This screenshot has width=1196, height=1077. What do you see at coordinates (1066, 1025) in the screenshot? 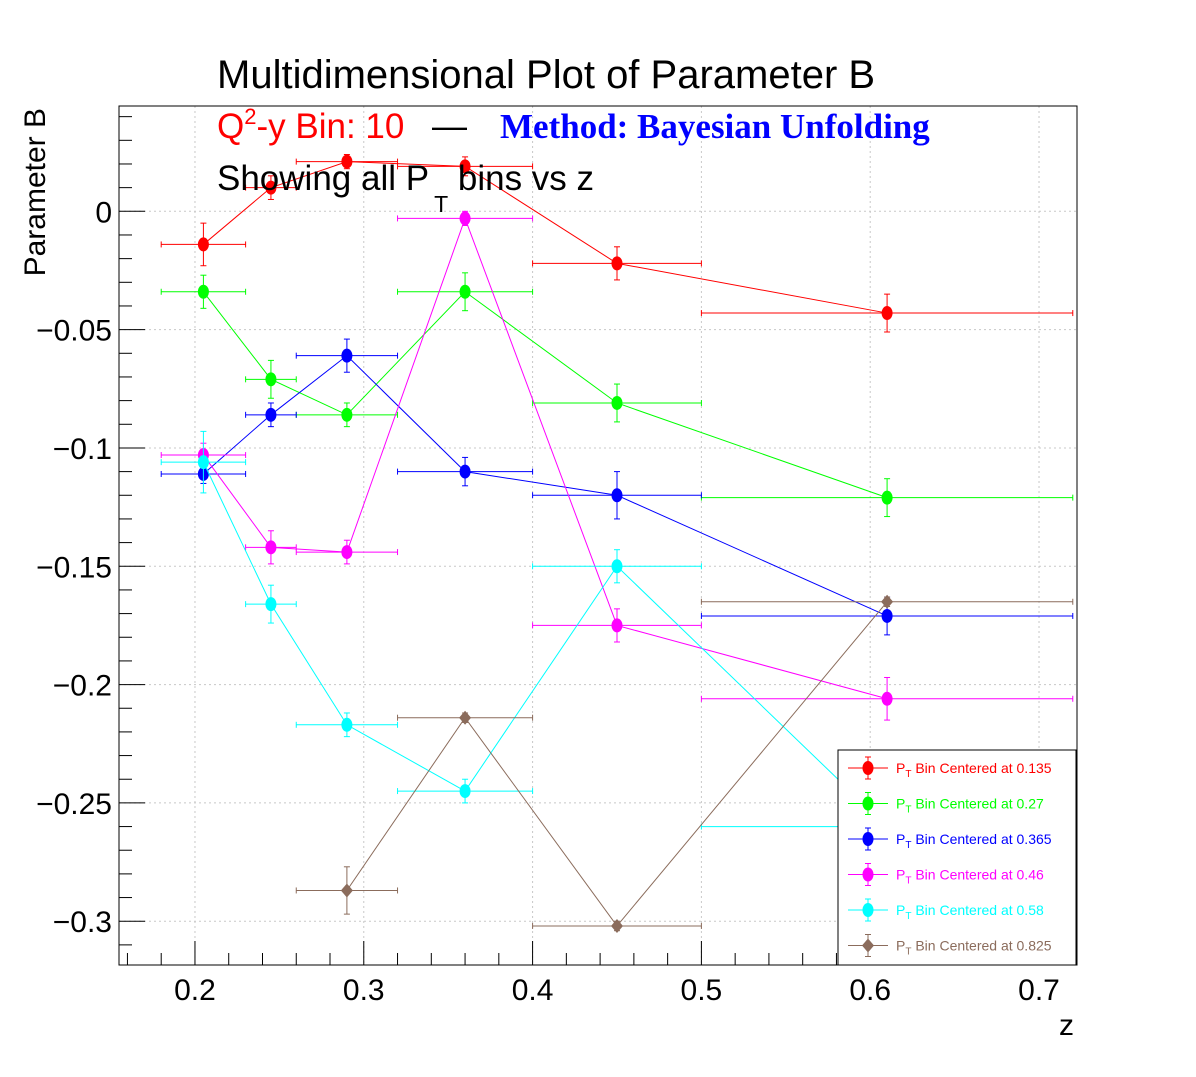
I see `x-axis-label: z` at bounding box center [1066, 1025].